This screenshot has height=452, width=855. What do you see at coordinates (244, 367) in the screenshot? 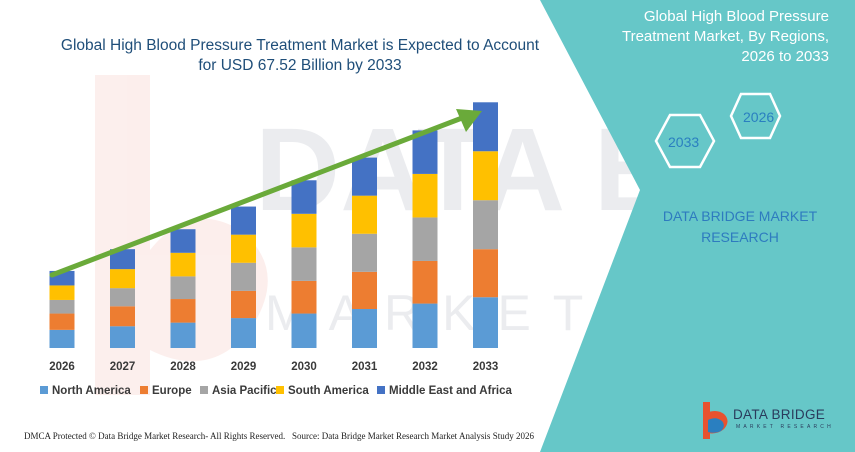
I see `x-tick-label: 2029` at bounding box center [244, 367].